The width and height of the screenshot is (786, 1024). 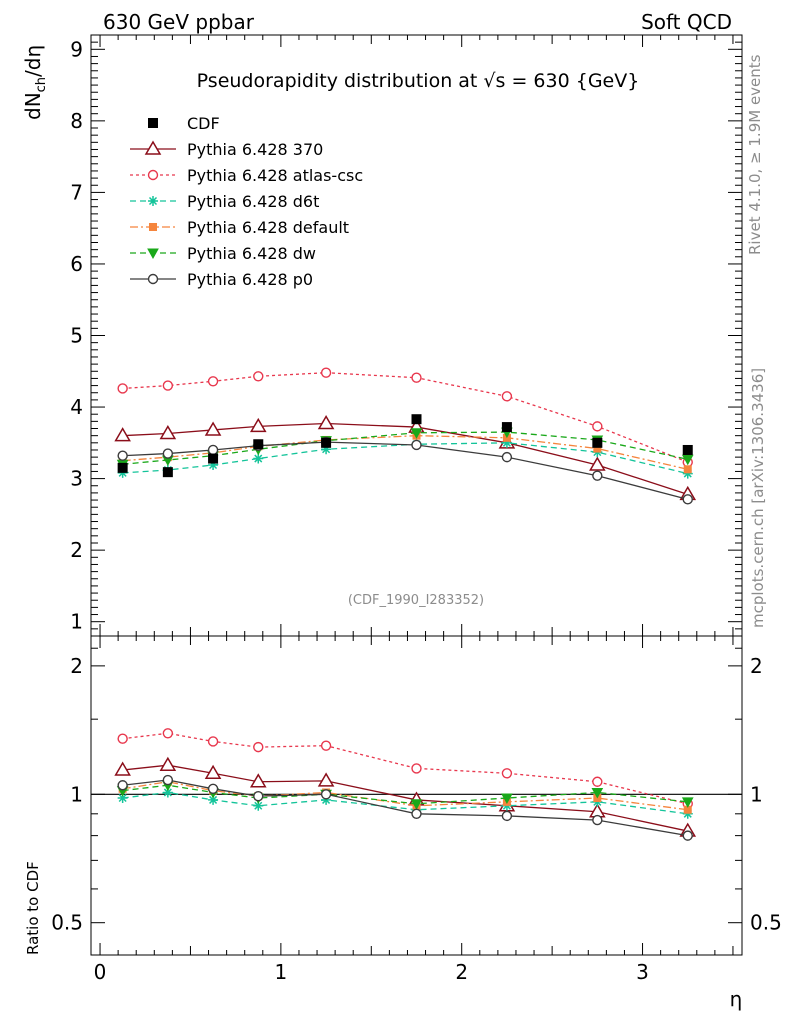 I want to click on y-tick-label-ratio-right: 0.5, so click(x=766, y=923).